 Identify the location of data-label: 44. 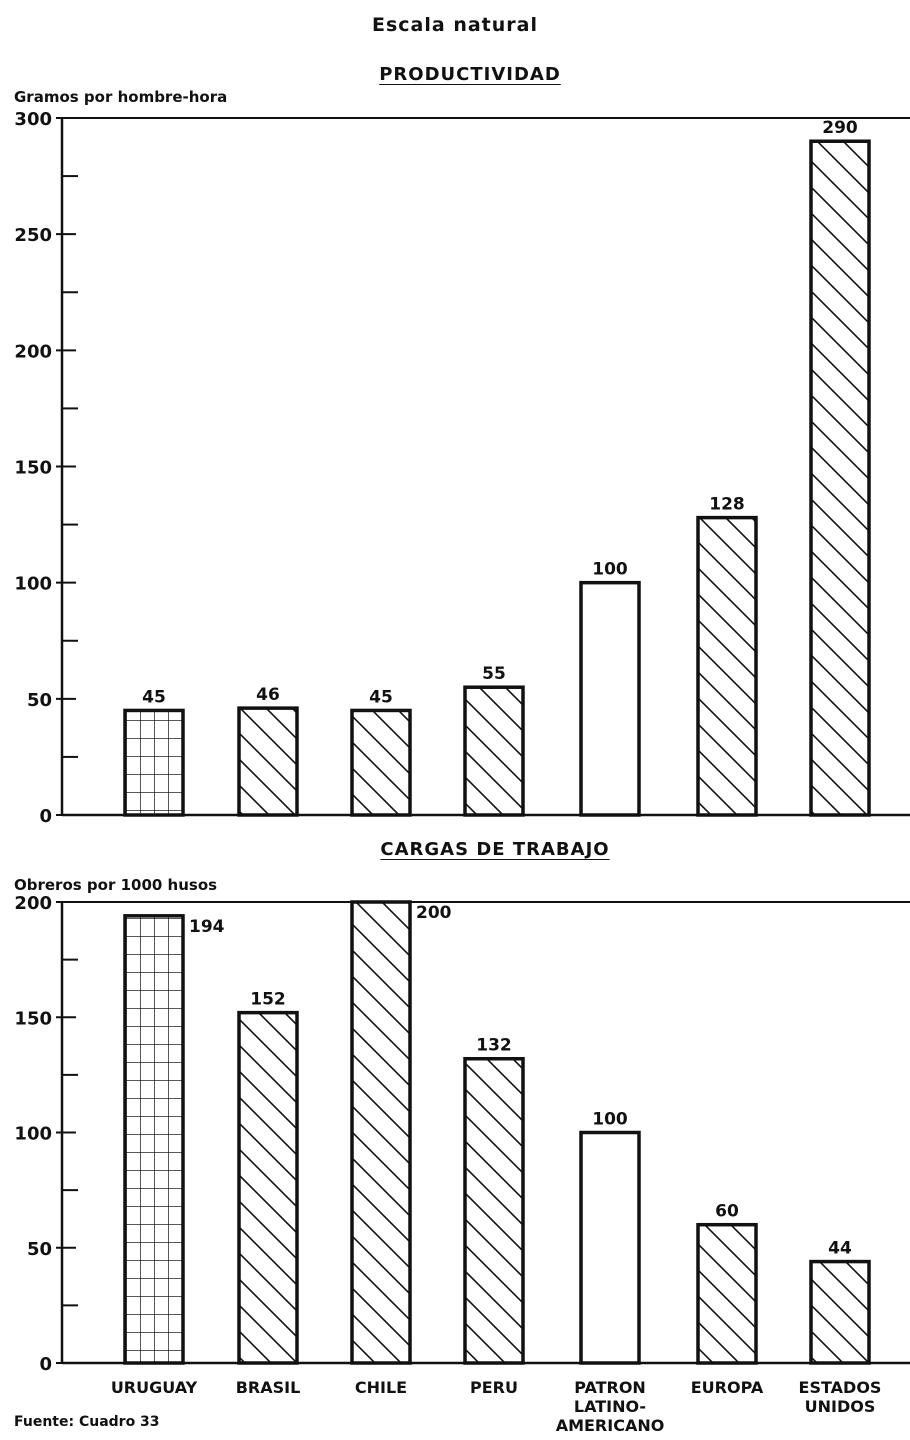
(840, 1249).